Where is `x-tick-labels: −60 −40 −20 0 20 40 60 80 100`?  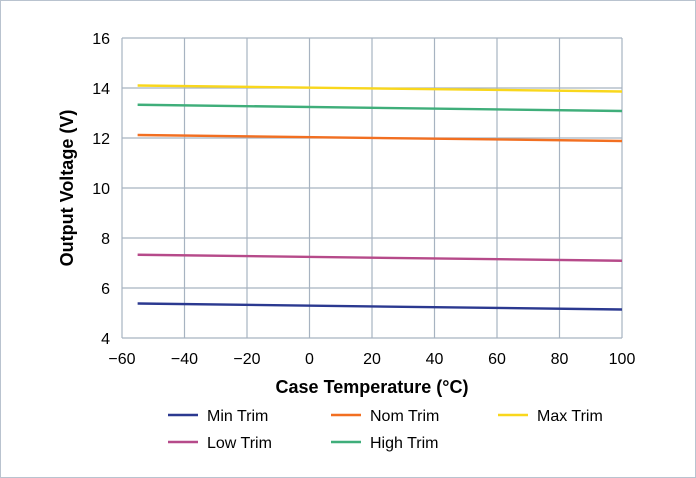 x-tick-labels: −60 −40 −20 0 20 40 60 80 100 is located at coordinates (371, 359).